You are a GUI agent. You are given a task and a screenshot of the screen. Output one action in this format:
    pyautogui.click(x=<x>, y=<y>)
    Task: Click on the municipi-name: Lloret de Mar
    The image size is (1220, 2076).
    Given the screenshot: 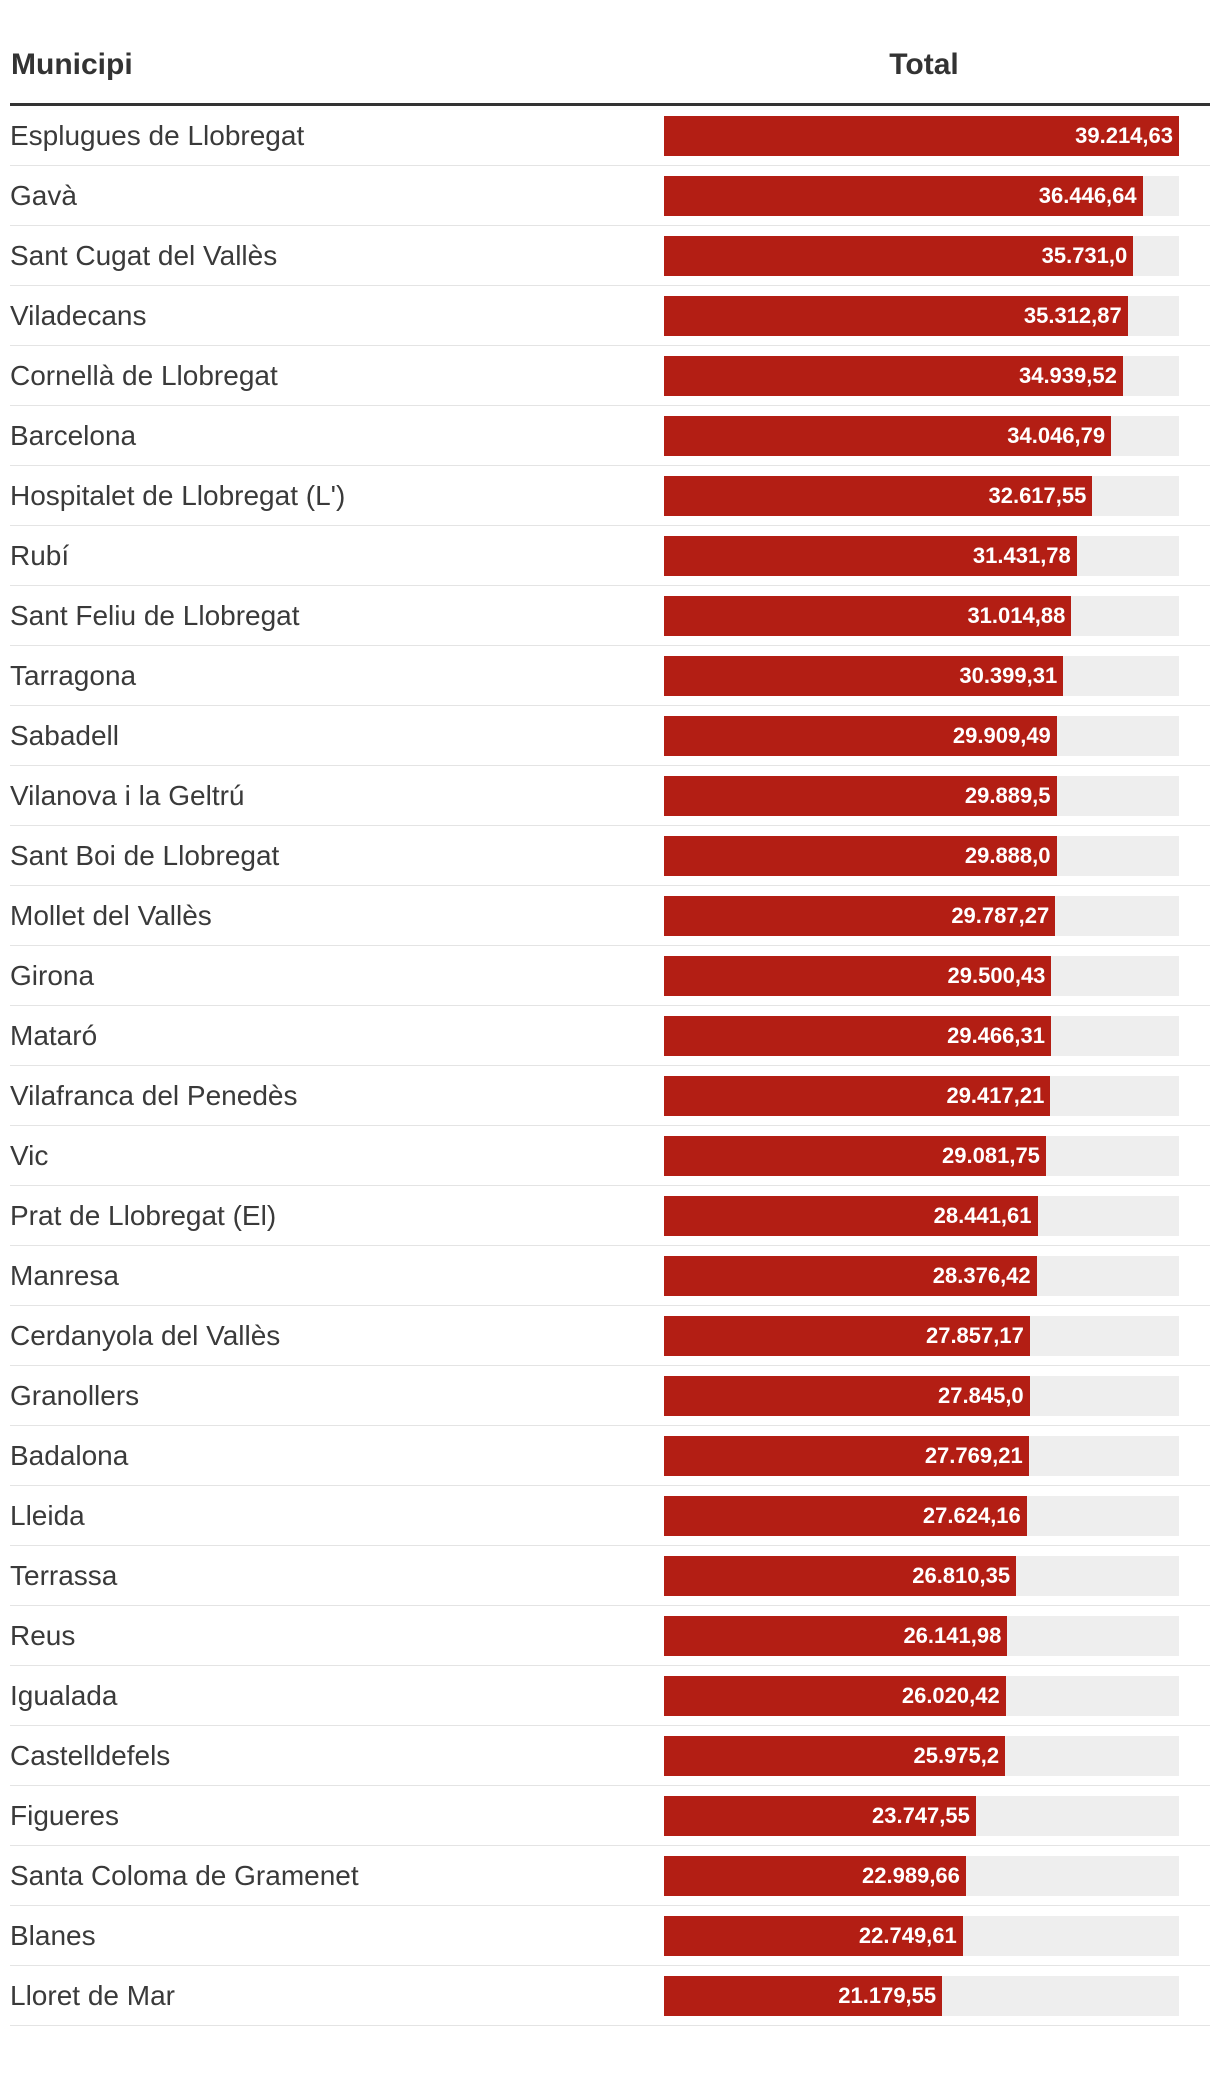 What is the action you would take?
    pyautogui.click(x=92, y=1995)
    